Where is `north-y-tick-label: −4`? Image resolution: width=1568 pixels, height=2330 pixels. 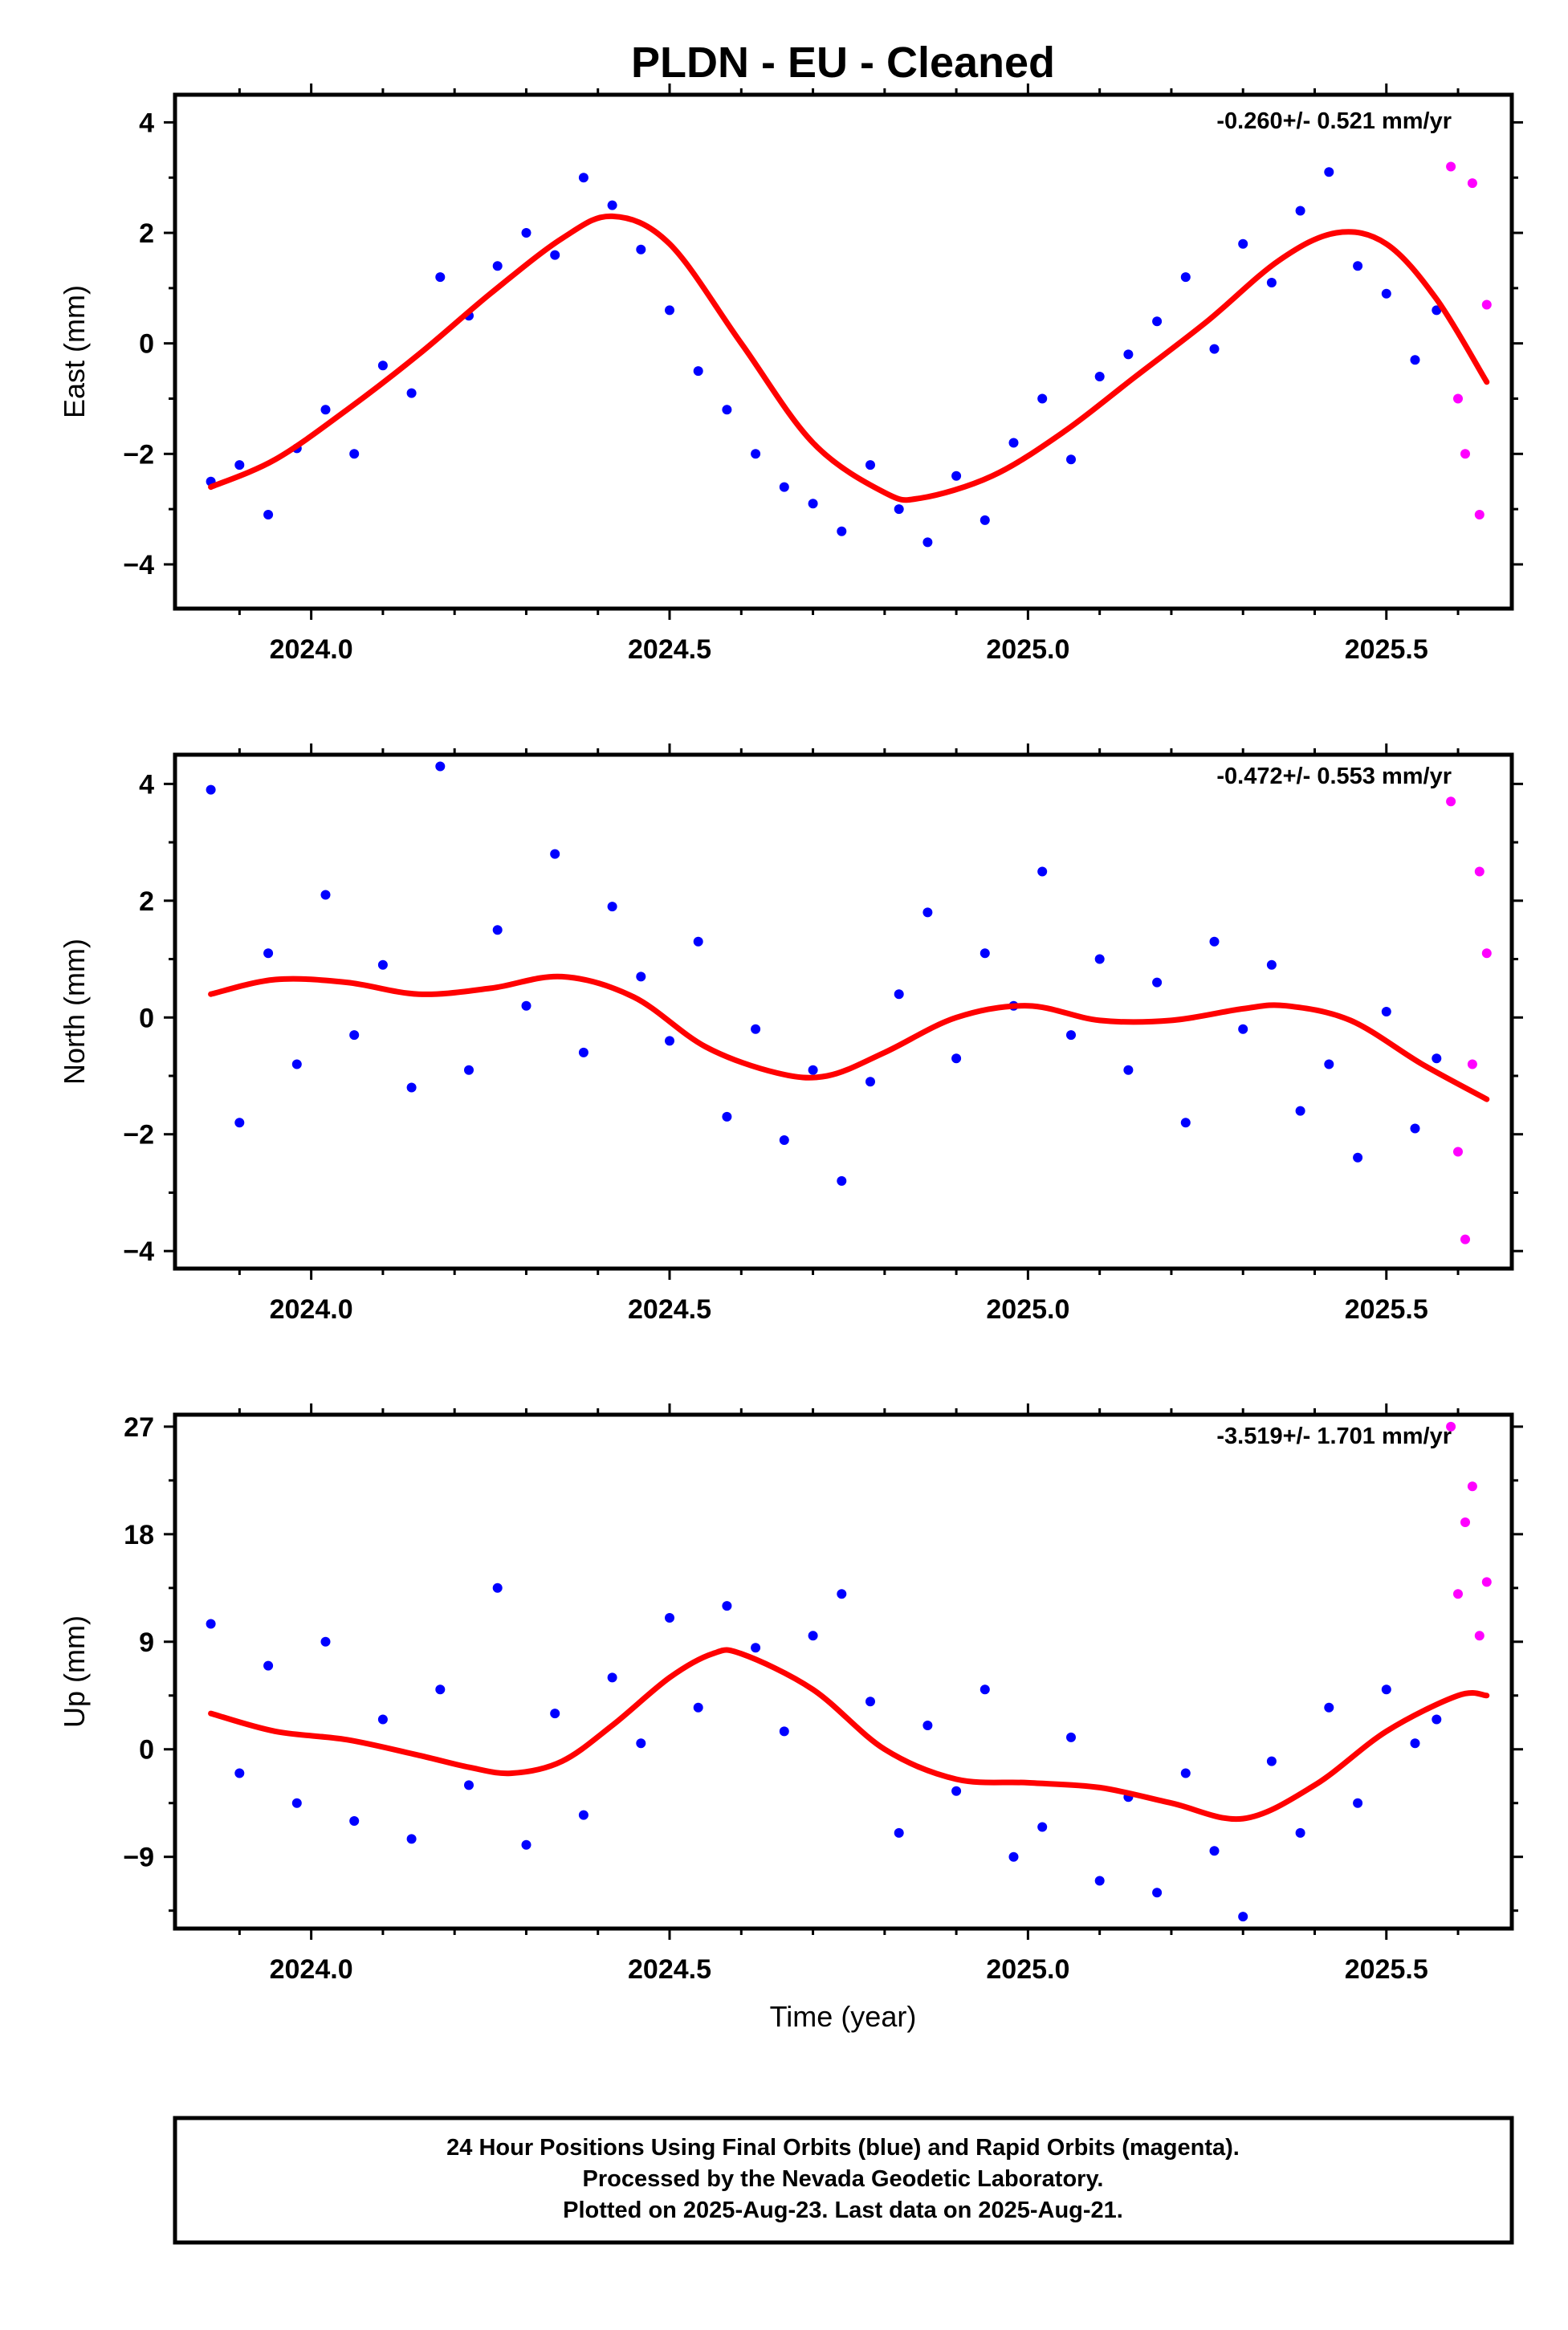 north-y-tick-label: −4 is located at coordinates (138, 1251).